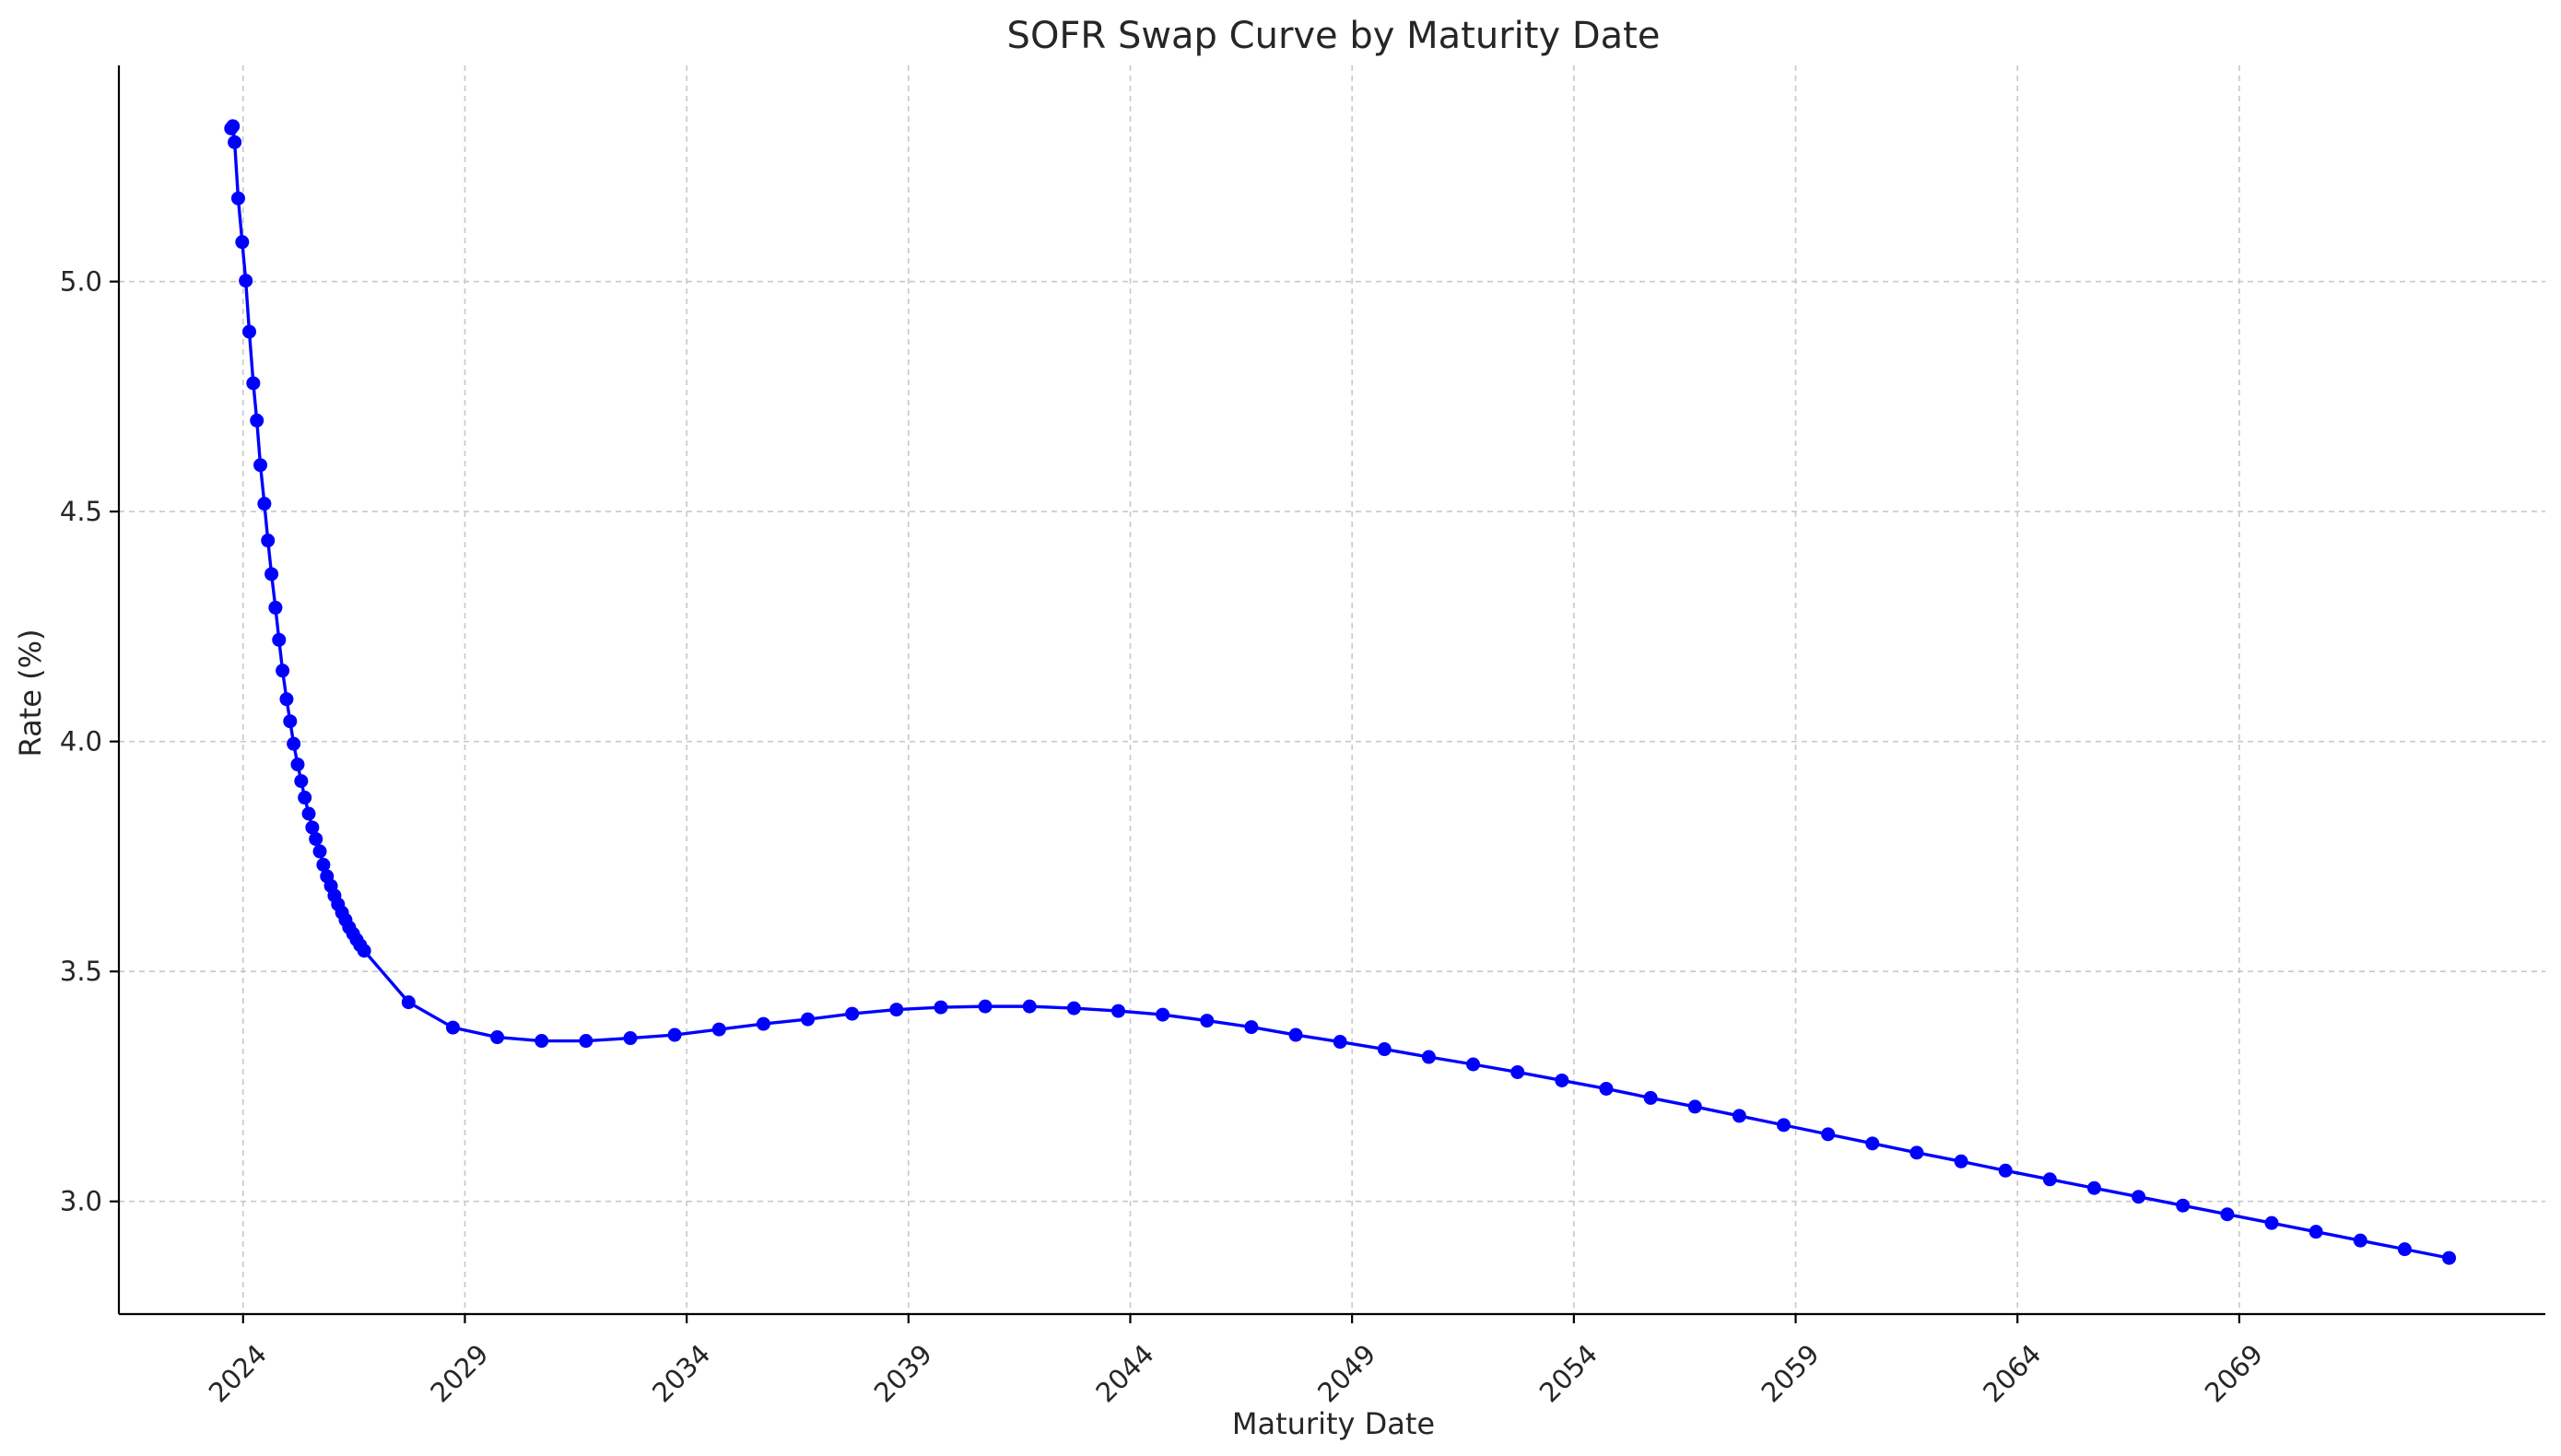 The image size is (2561, 1456). I want to click on y-axis-ticks: 3.0 3.5 4.0 4.5 5.0, so click(90, 741).